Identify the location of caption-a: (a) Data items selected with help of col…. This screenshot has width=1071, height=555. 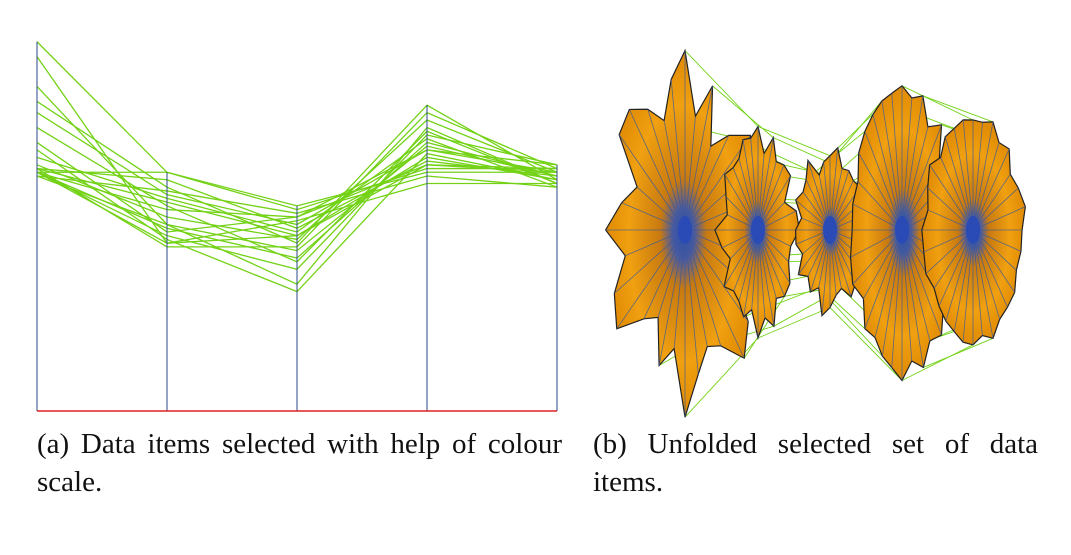
(299, 463).